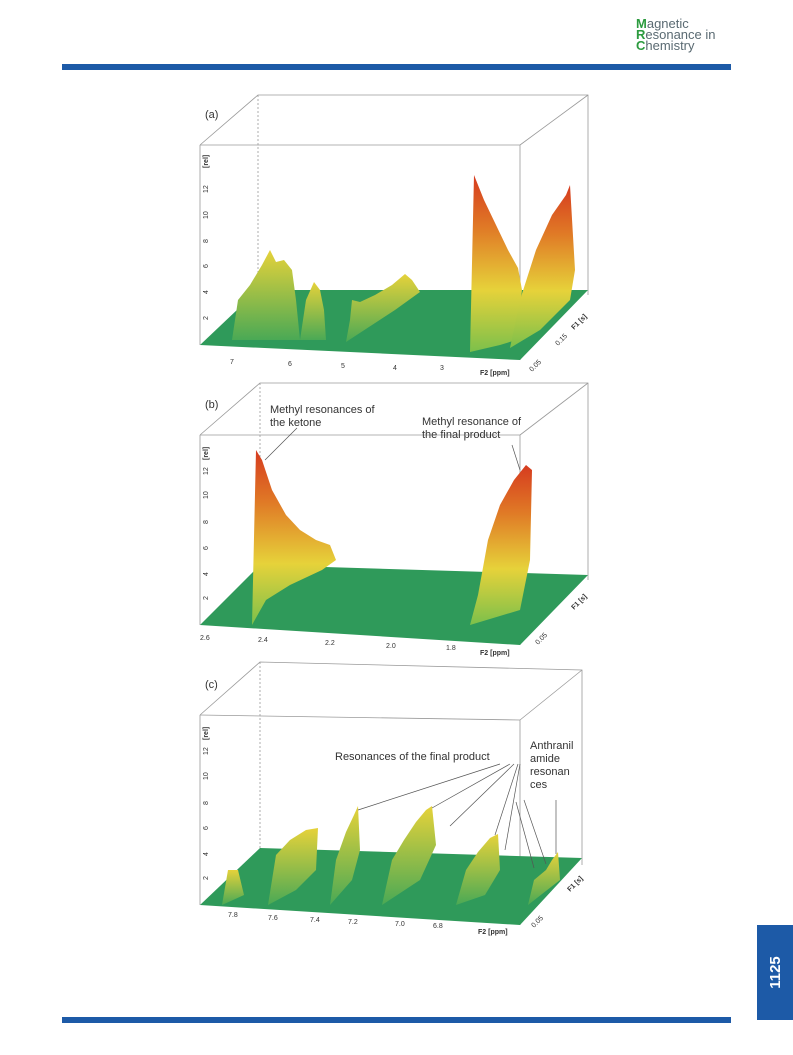 This screenshot has height=1055, width=793. What do you see at coordinates (343, 366) in the screenshot?
I see `panel-a-xtick: 5` at bounding box center [343, 366].